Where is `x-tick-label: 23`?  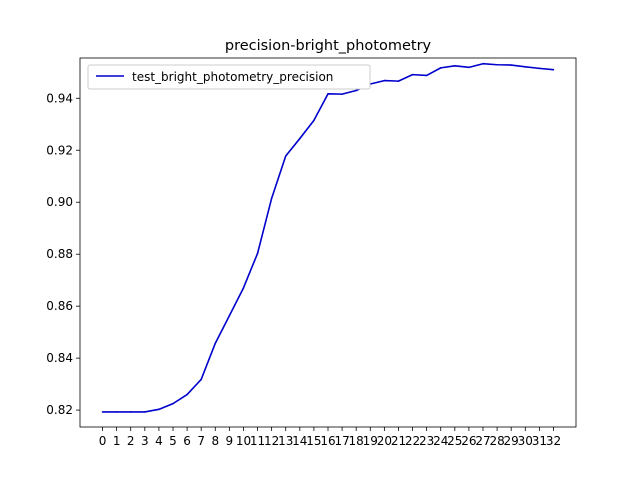 x-tick-label: 23 is located at coordinates (426, 441).